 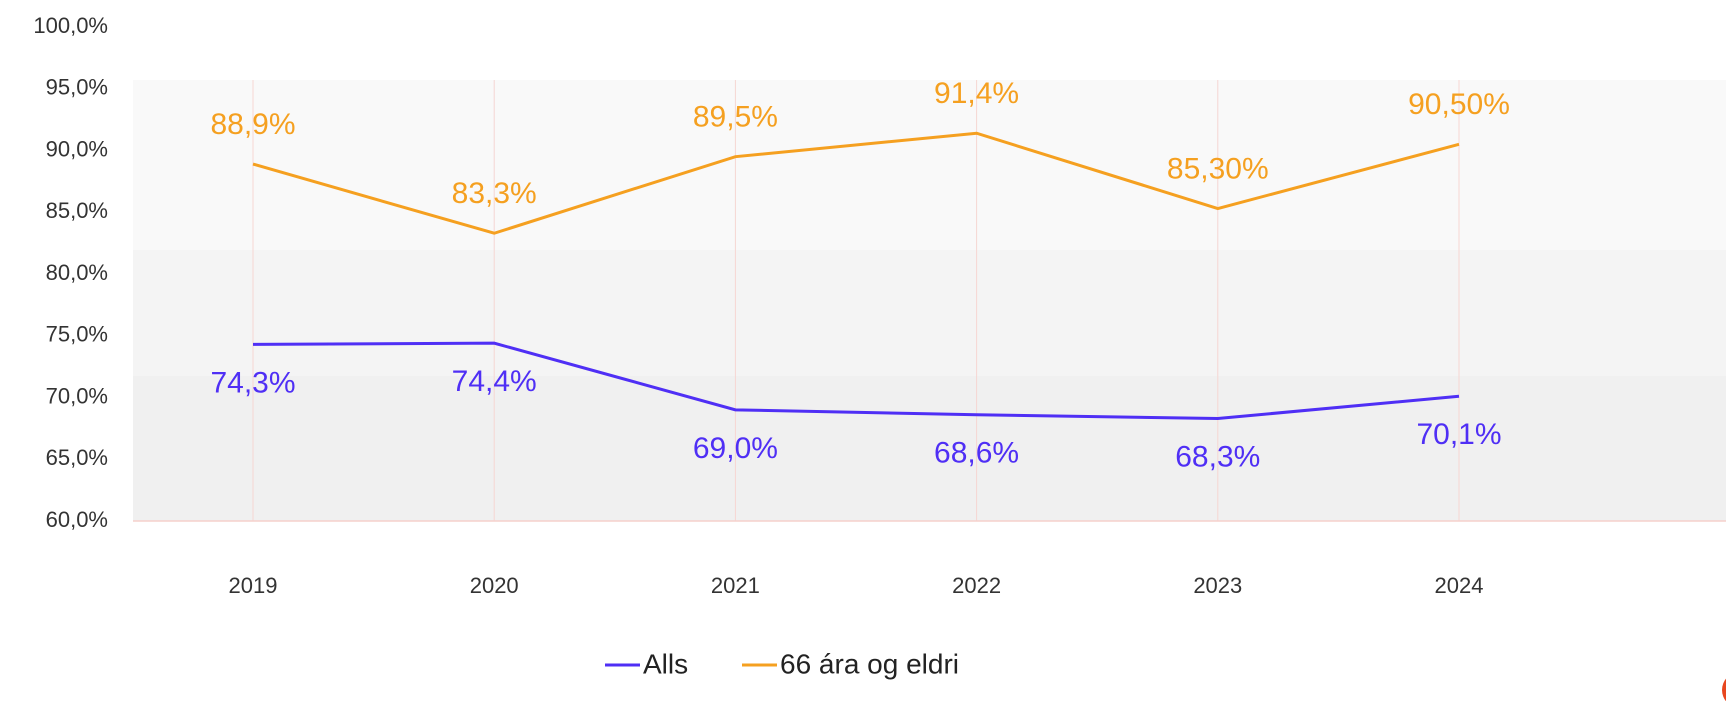 What do you see at coordinates (252, 124) in the screenshot?
I see `data-label: 88,9%` at bounding box center [252, 124].